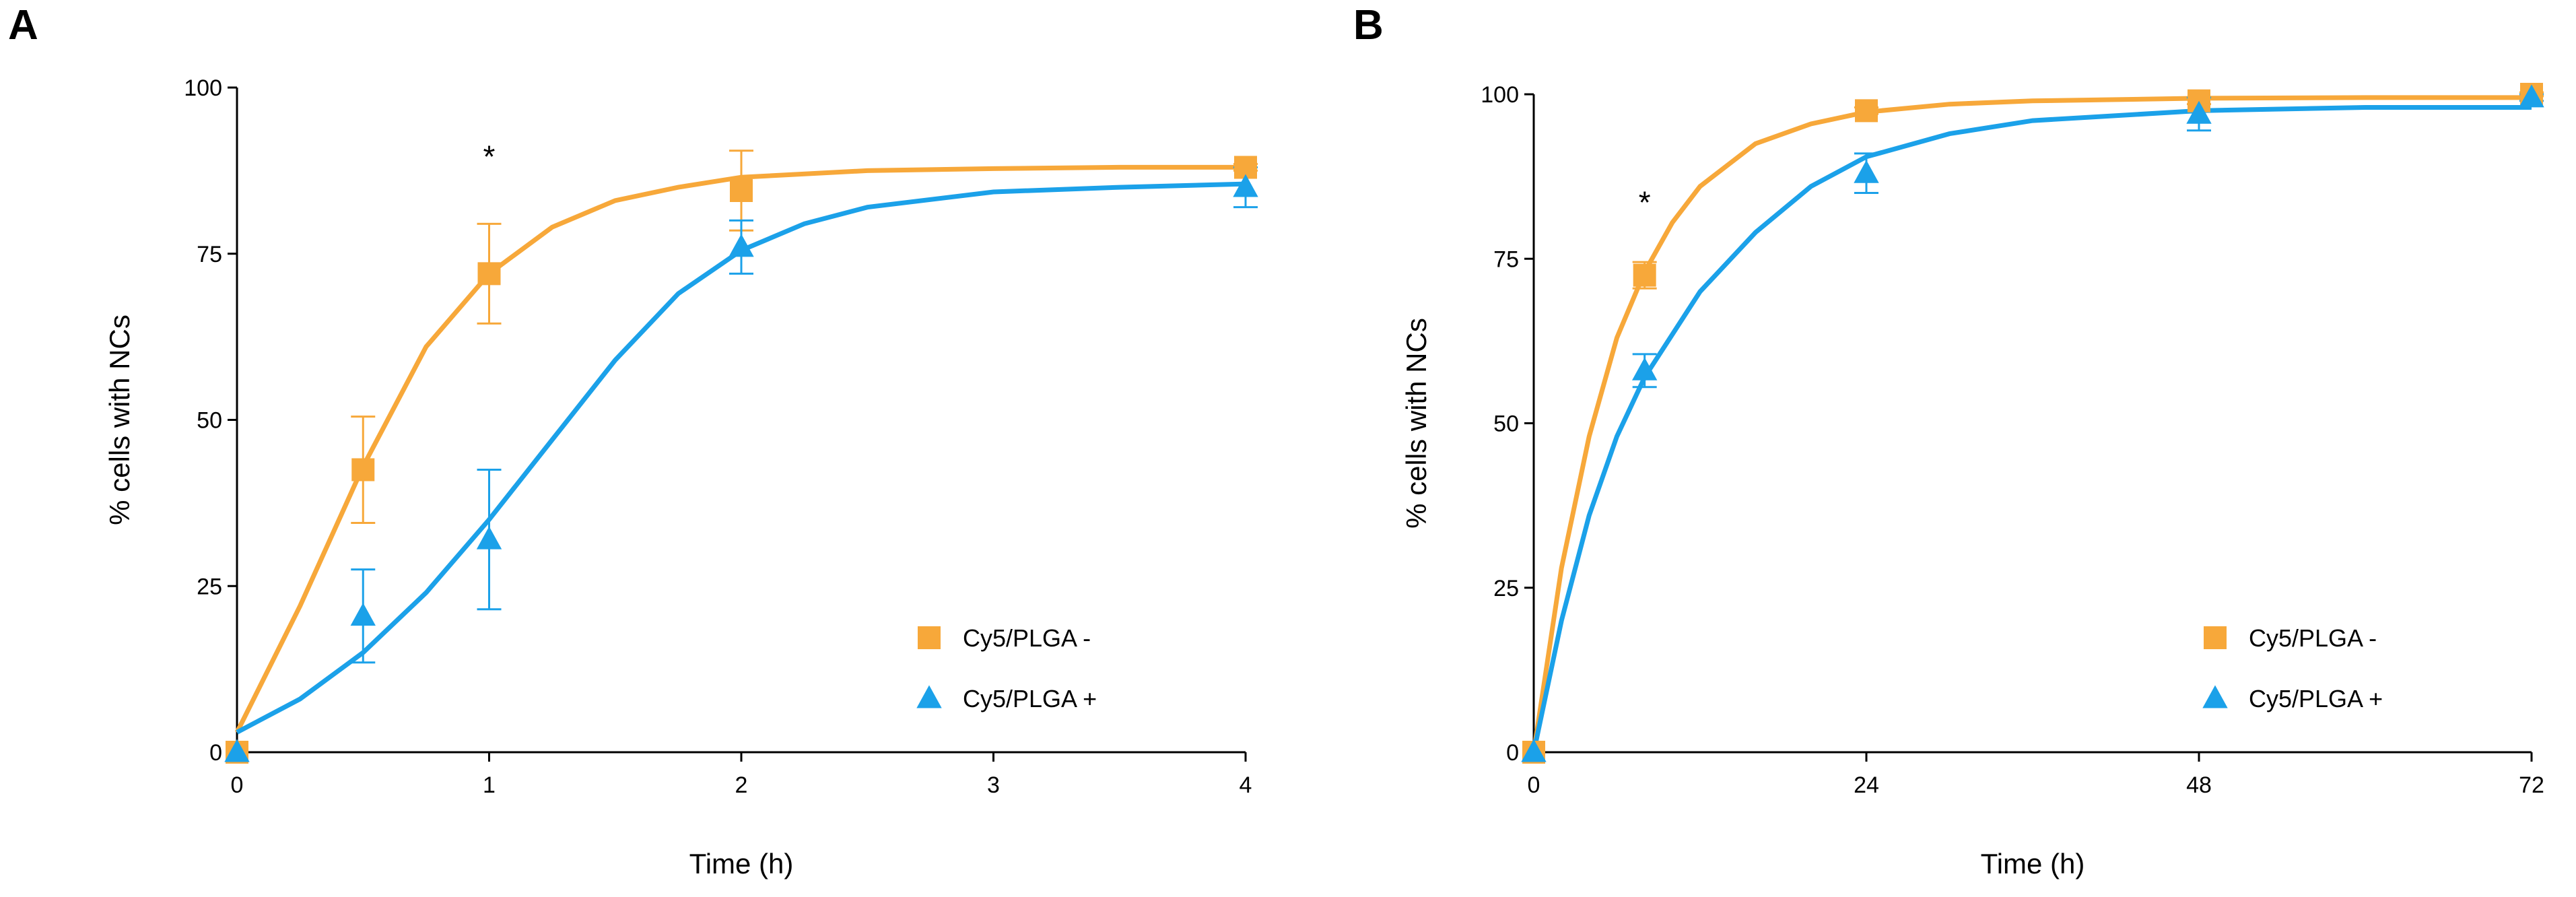  I want to click on x-tick-label: 1, so click(489, 785).